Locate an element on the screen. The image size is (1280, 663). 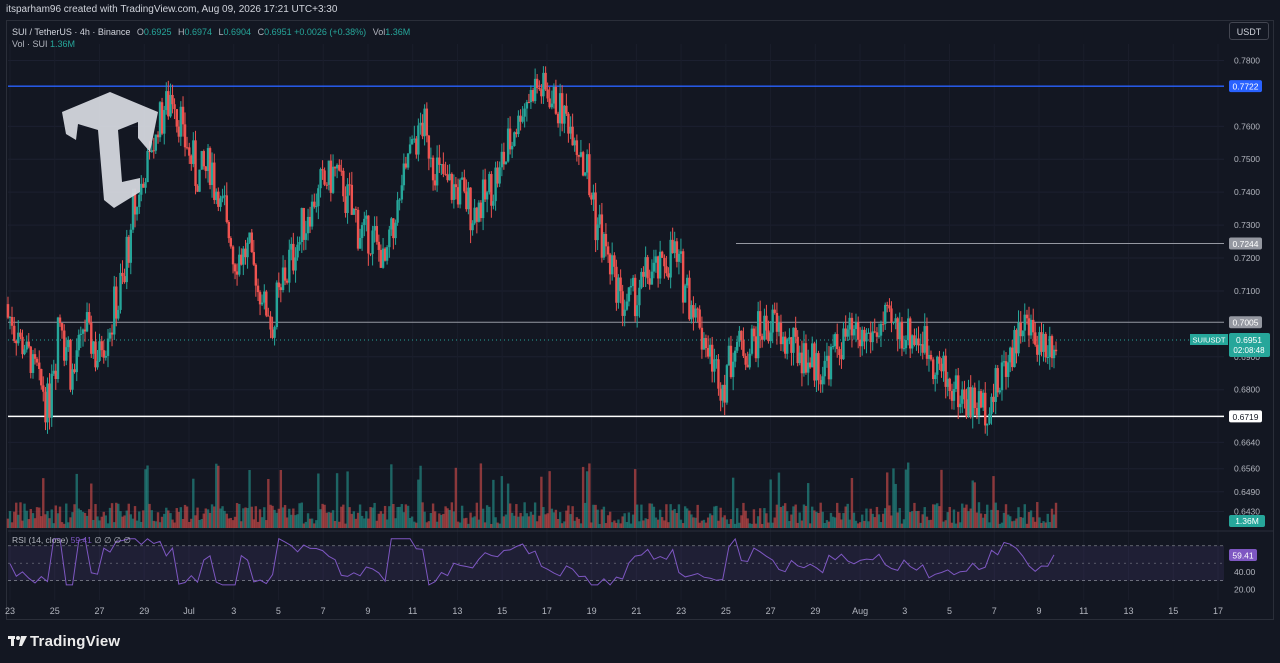
symbol-name: SUI / TetherUS · 4h · Binance is located at coordinates (71, 32).